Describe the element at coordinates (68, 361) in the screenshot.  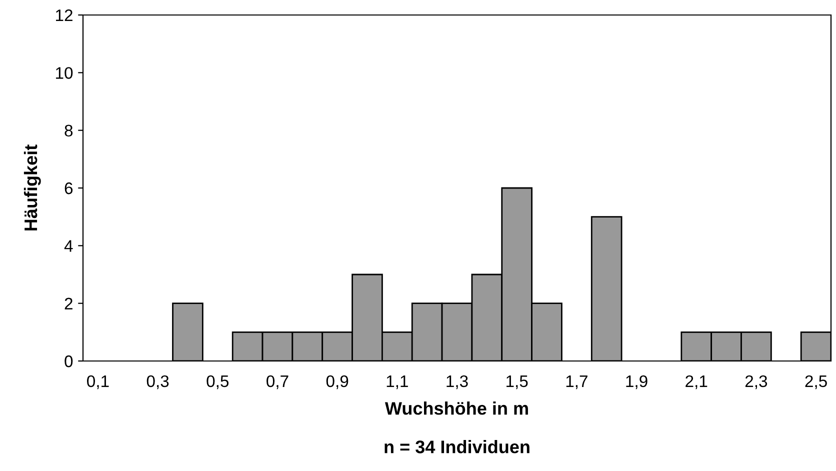
I see `y-tick-label: 0` at that location.